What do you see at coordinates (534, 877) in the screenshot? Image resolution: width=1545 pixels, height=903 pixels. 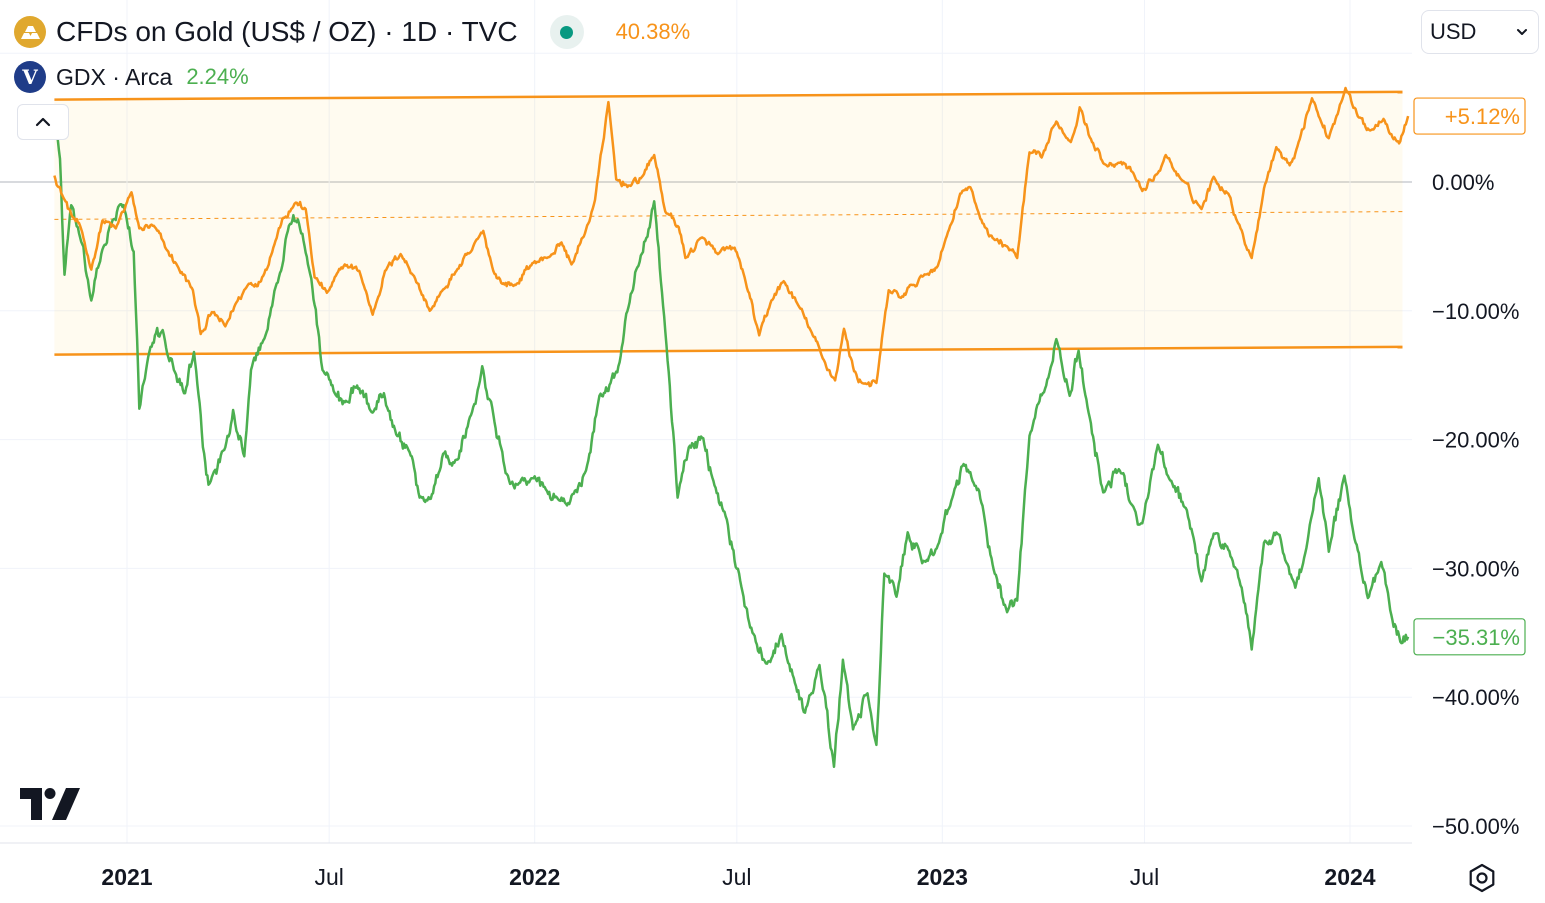 I see `x-tick-label: 2022` at bounding box center [534, 877].